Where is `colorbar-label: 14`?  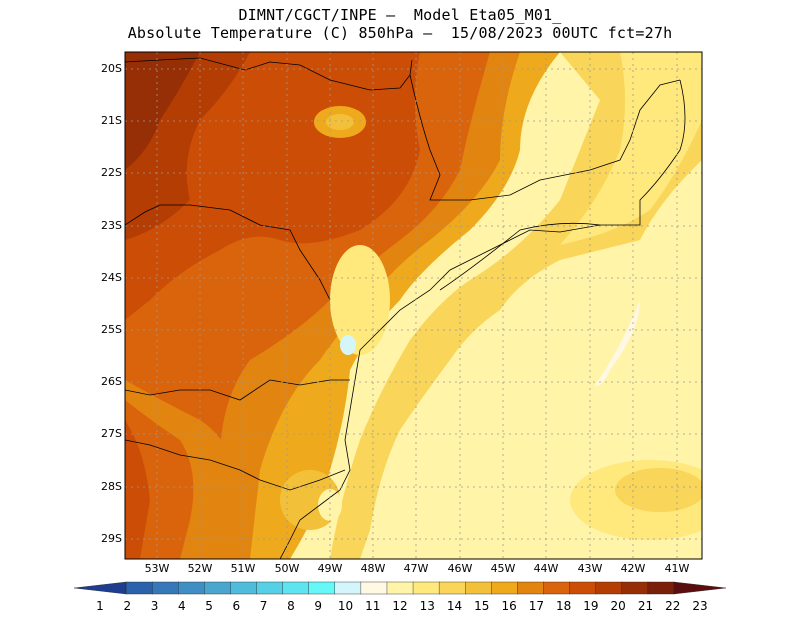
colorbar-label: 14 is located at coordinates (454, 606).